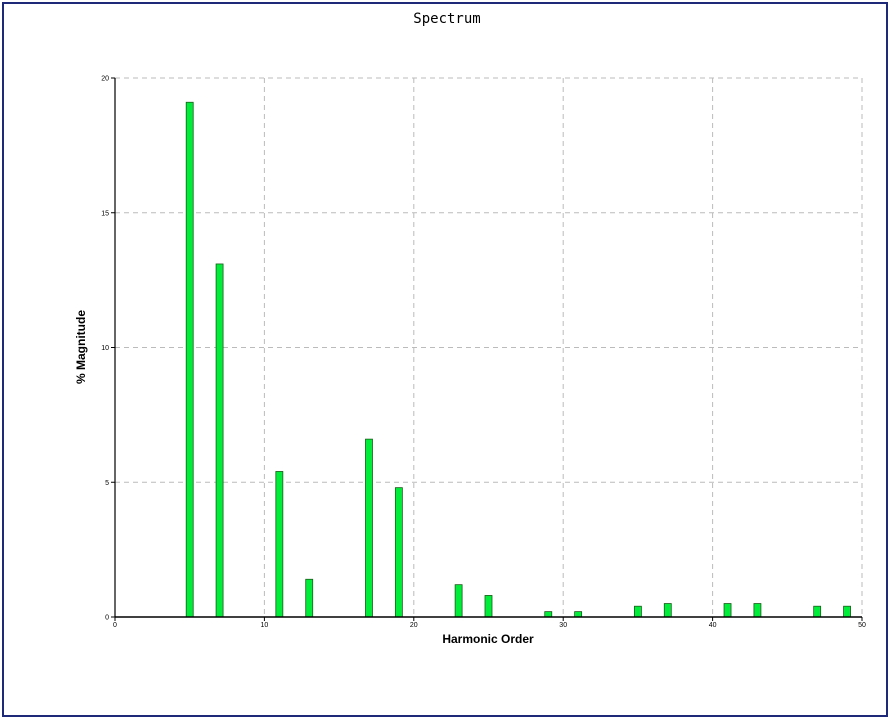 This screenshot has width=894, height=721. Describe the element at coordinates (563, 625) in the screenshot. I see `x-tick-label: 30` at that location.